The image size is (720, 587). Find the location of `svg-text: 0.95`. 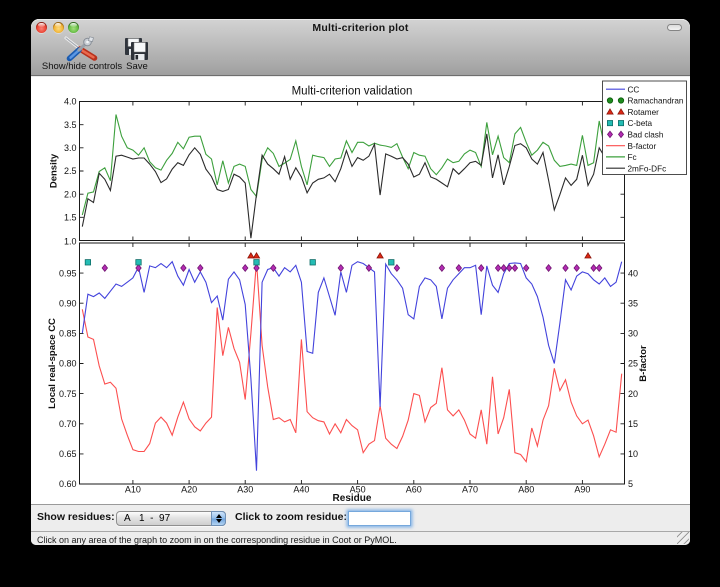

svg-text: 0.95 is located at coordinates (68, 273).